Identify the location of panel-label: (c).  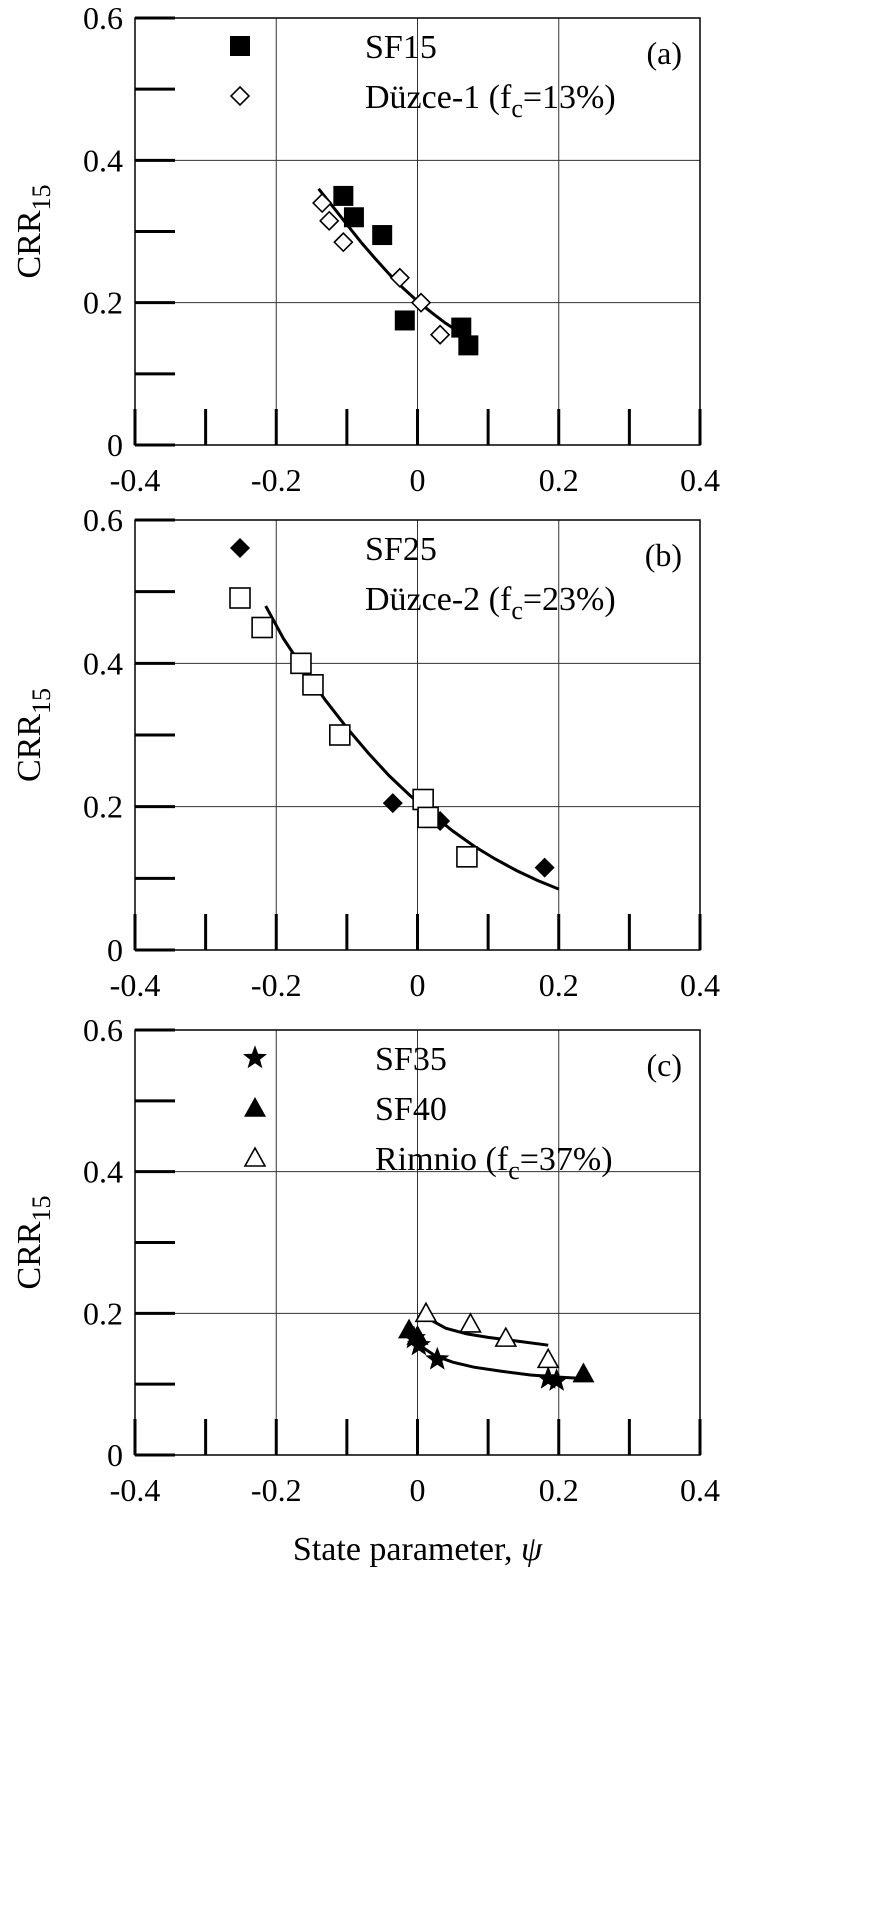
(664, 1065).